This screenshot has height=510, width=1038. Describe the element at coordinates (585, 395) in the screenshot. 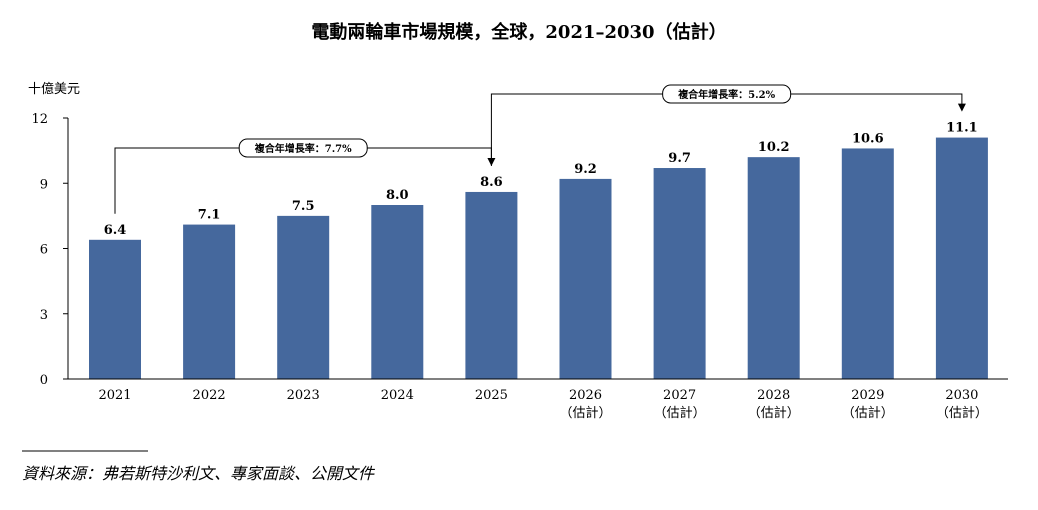

I see `x-tick-label: 2026` at that location.